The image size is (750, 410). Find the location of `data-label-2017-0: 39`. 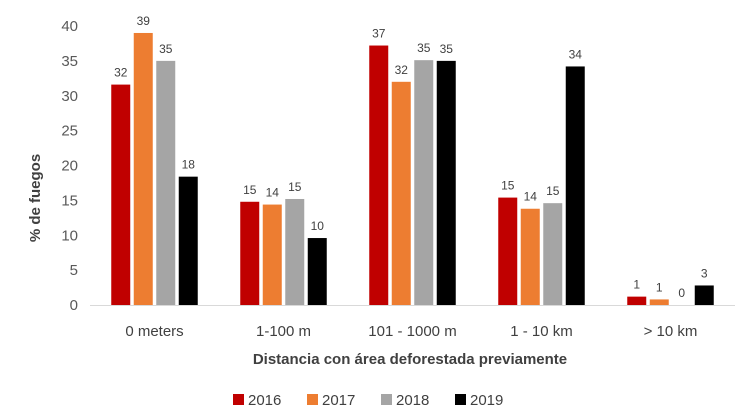

data-label-2017-0: 39 is located at coordinates (144, 21).